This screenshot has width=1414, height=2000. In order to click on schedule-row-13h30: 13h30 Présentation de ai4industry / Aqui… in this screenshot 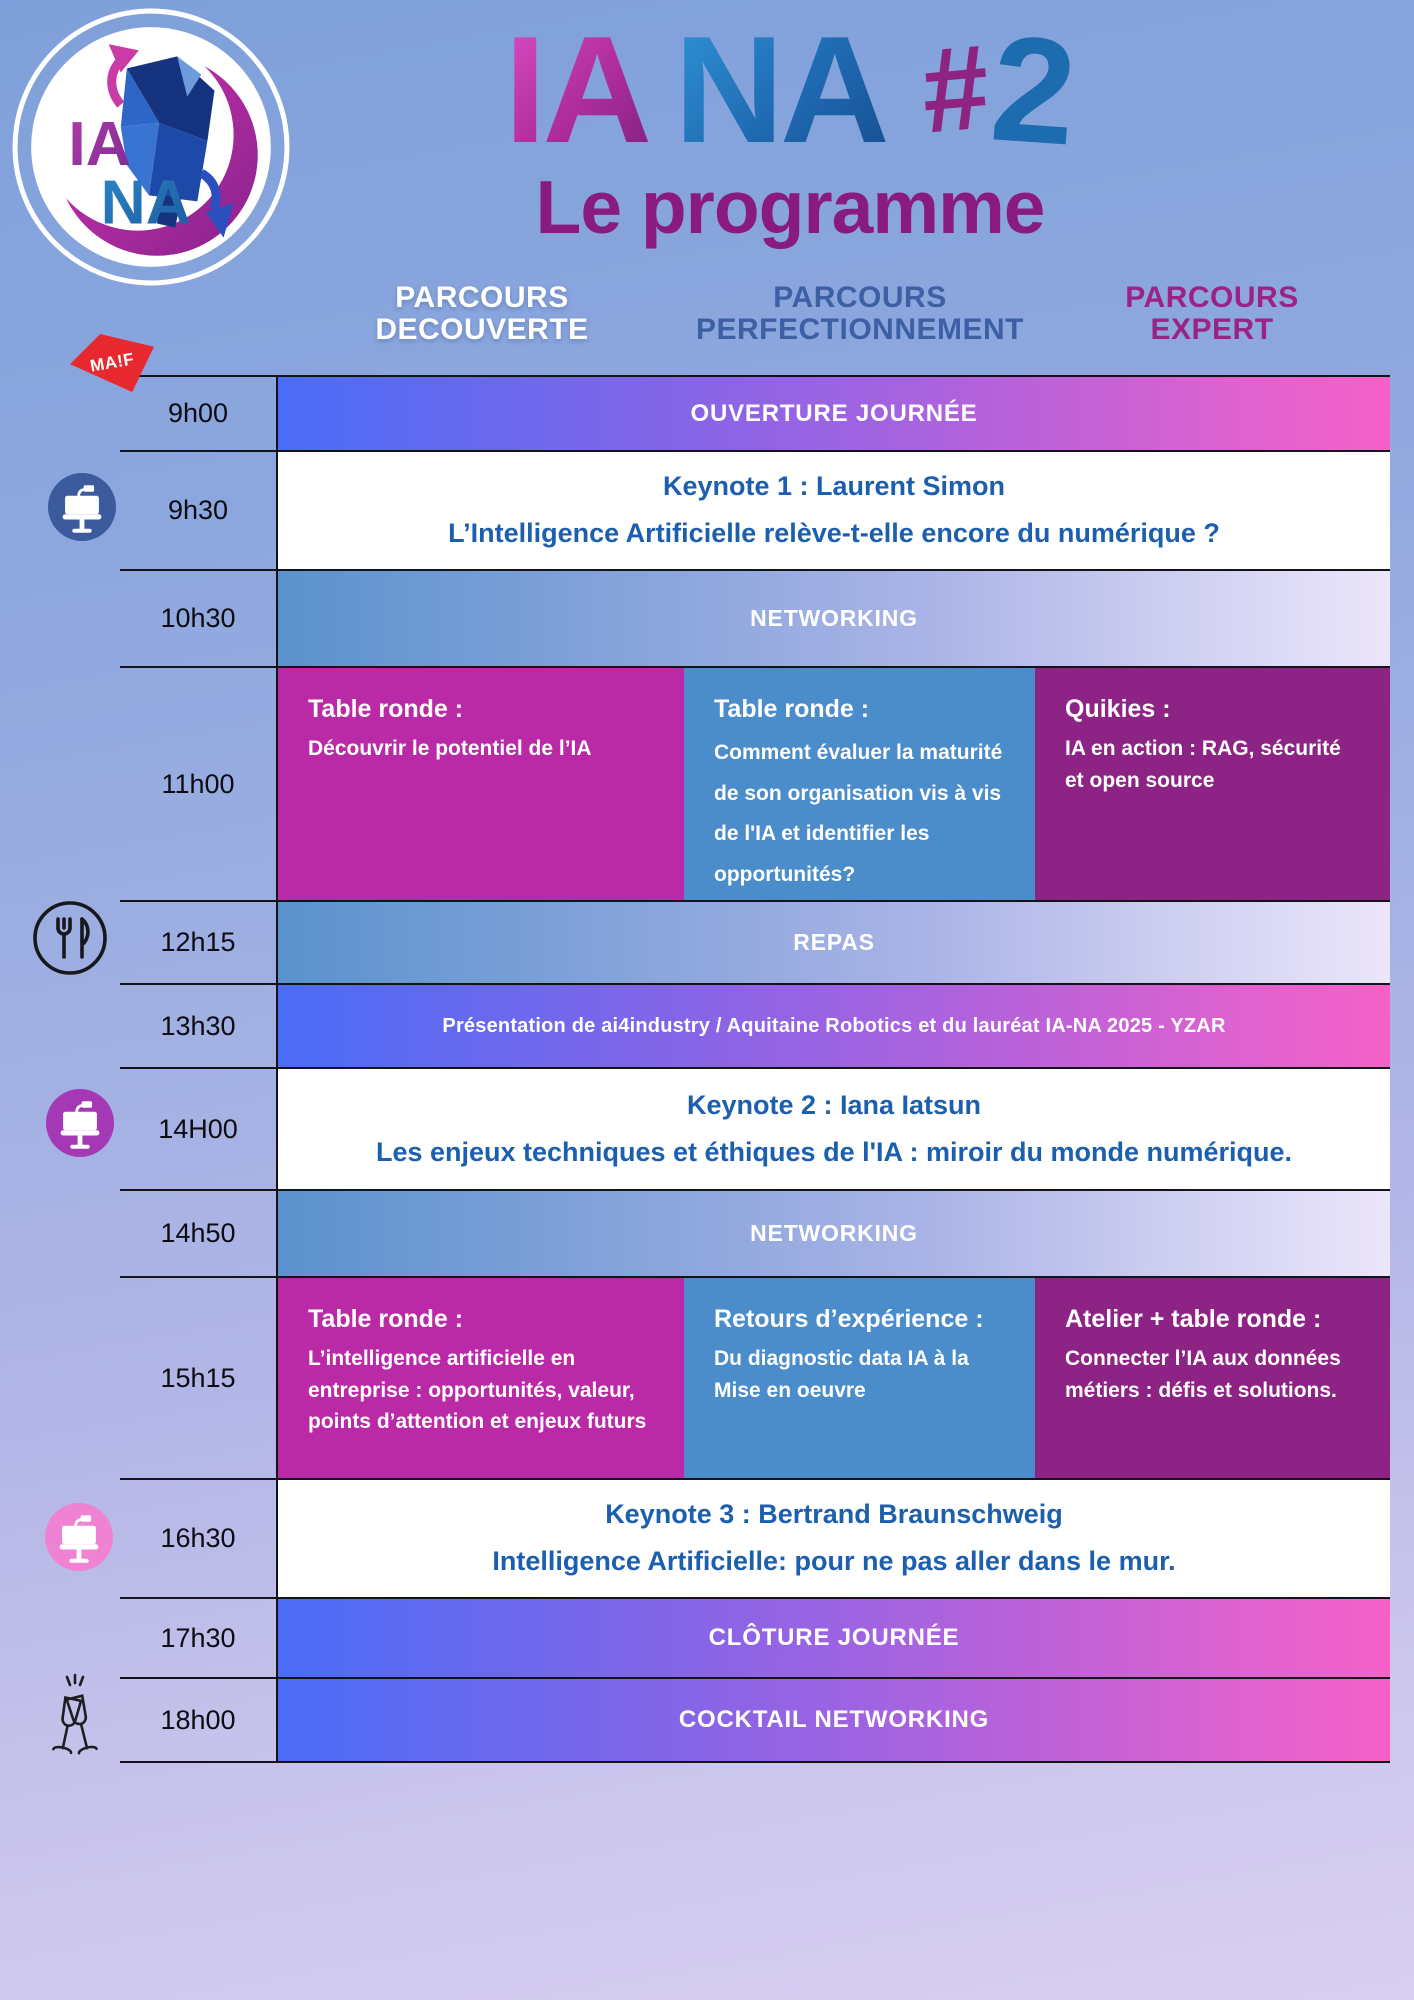, I will do `click(755, 1025)`.